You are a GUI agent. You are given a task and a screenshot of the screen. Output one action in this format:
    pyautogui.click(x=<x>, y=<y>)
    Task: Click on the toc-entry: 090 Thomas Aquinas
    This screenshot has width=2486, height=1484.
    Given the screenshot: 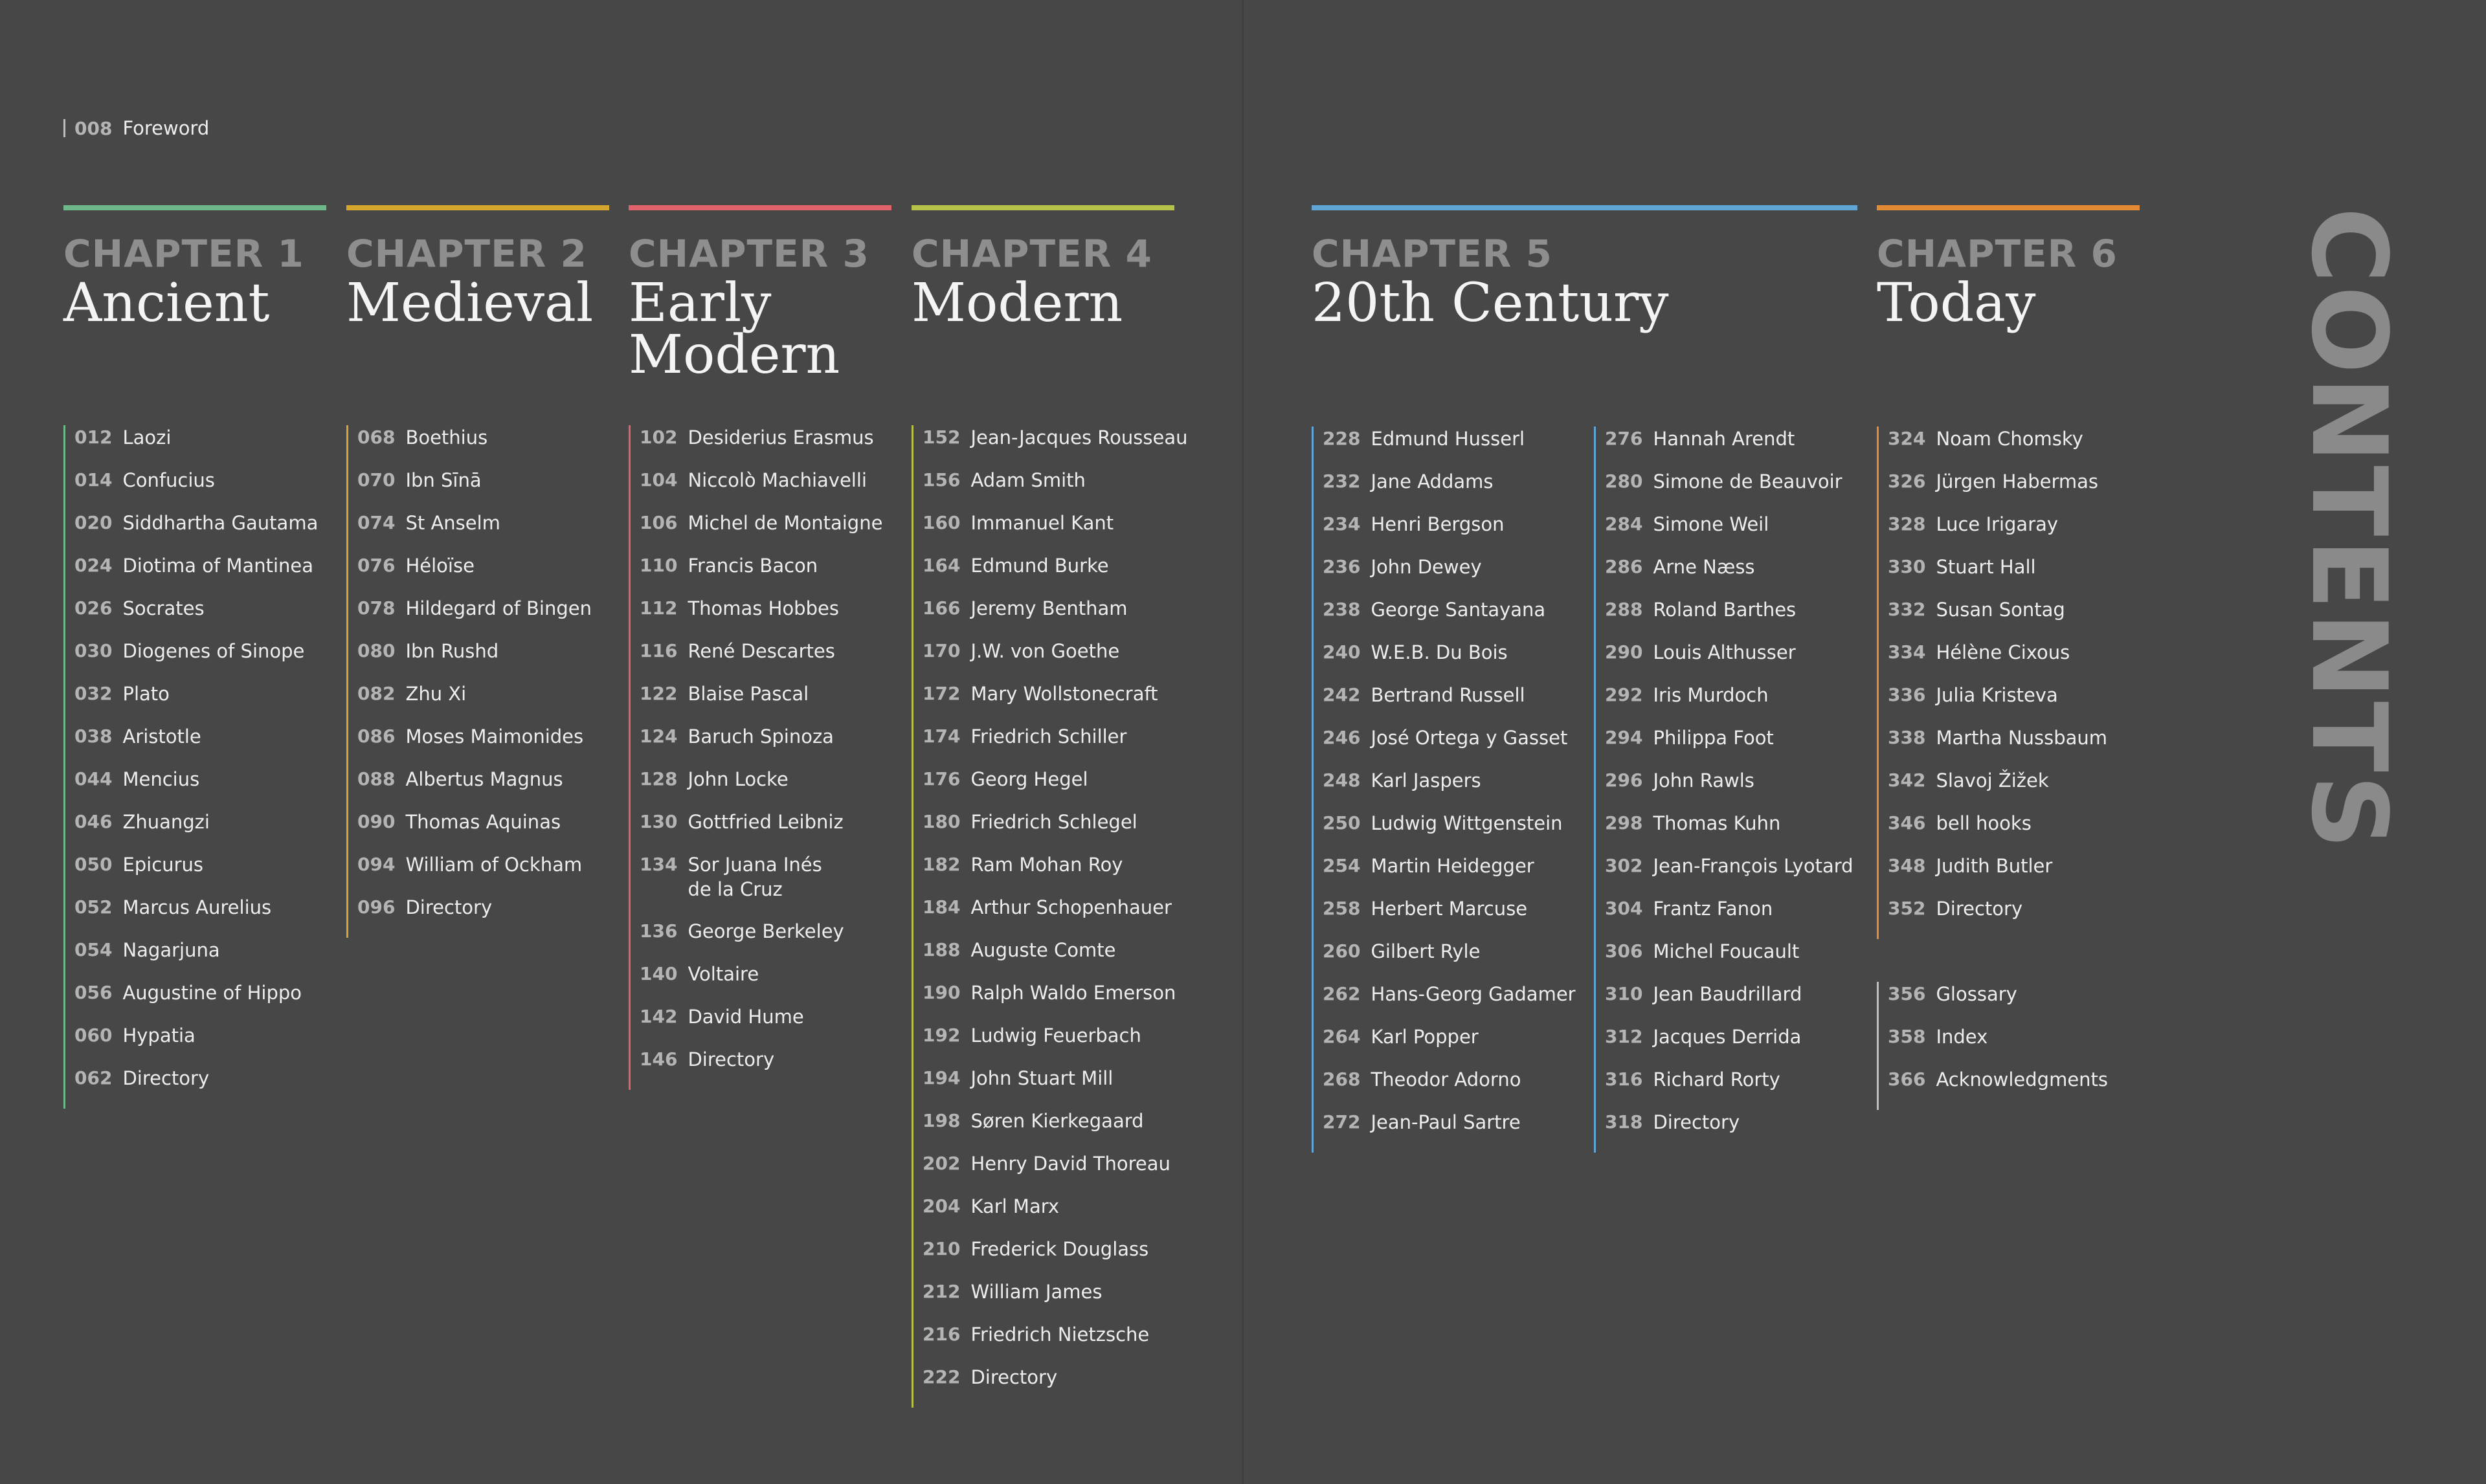 What is the action you would take?
    pyautogui.click(x=474, y=831)
    